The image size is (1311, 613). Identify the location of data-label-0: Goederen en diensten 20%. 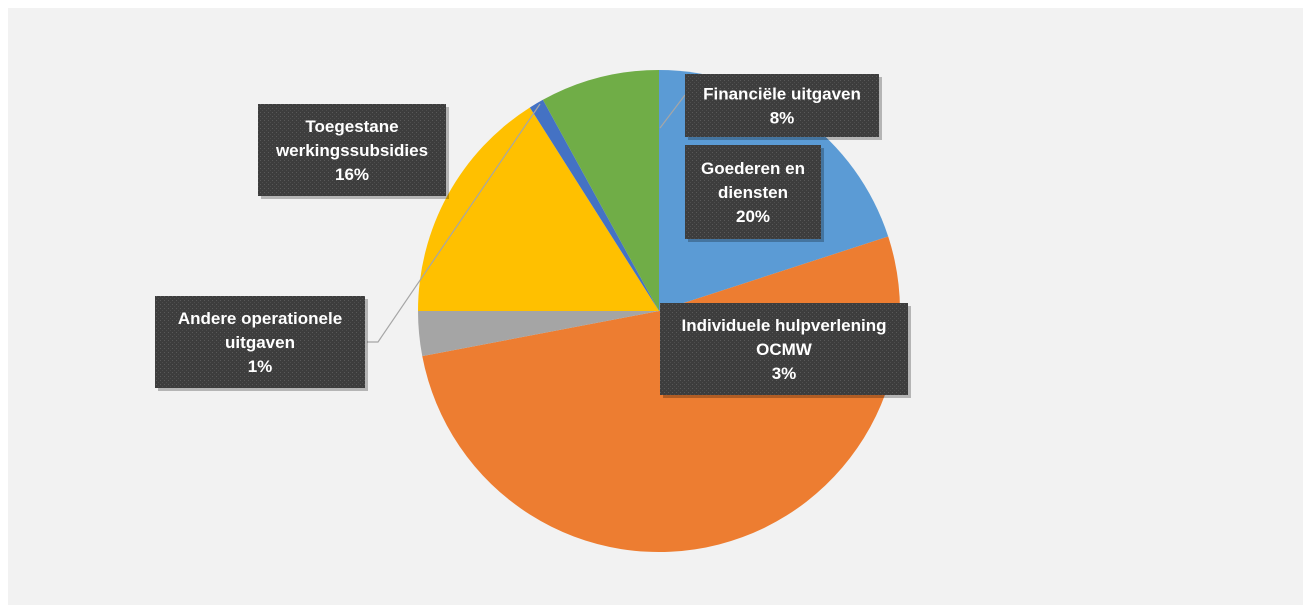
(754, 193).